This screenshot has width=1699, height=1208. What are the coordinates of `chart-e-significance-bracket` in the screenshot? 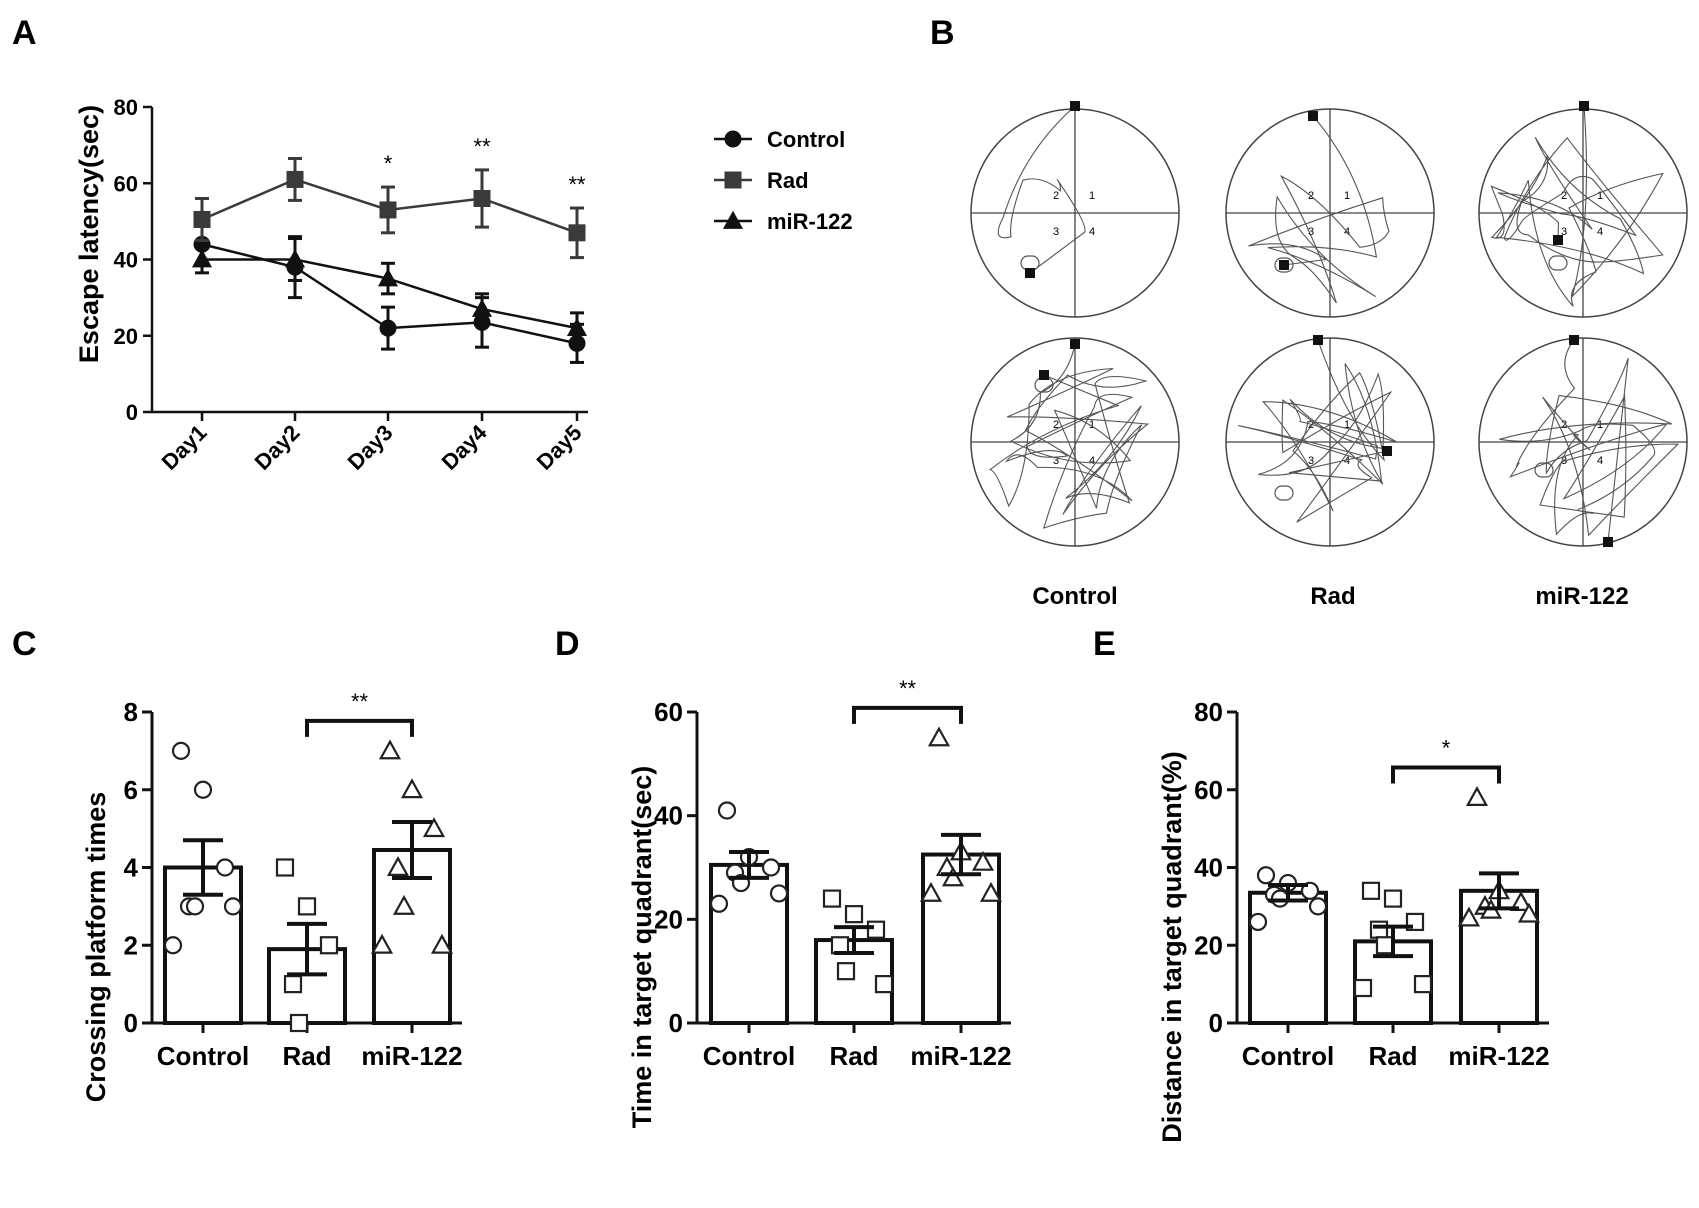 It's located at (1446, 774).